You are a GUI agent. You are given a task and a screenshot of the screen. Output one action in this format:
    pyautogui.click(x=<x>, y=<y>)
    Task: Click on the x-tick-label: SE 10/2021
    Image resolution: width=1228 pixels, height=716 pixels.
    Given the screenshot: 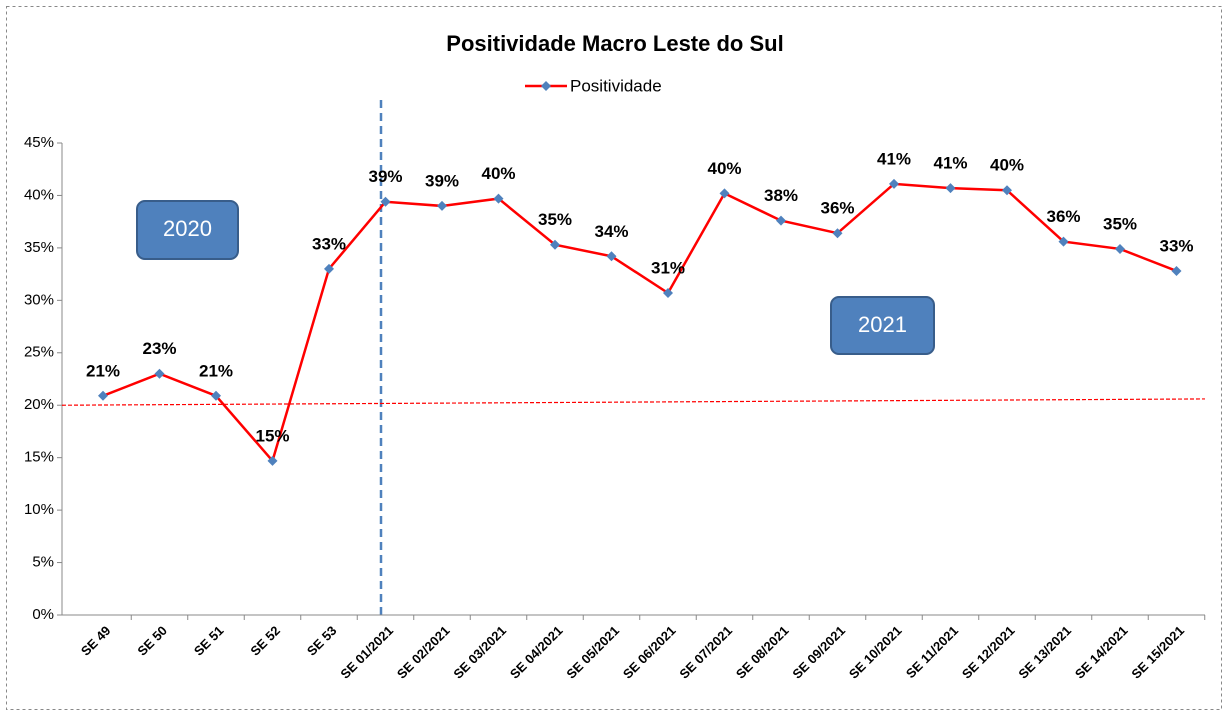 What is the action you would take?
    pyautogui.click(x=875, y=652)
    